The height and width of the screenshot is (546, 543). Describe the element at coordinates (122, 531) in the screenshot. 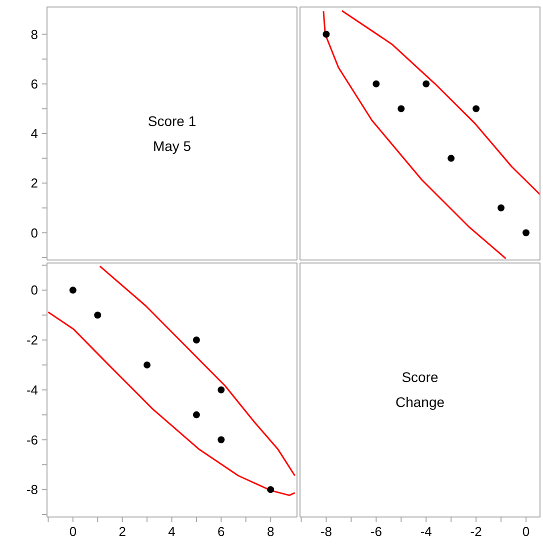

I see `x-tick-label: 2` at that location.